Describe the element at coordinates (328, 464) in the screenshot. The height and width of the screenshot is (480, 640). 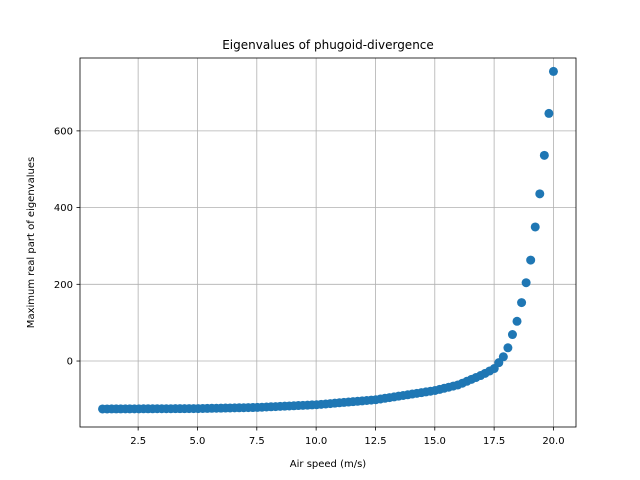
I see `x-axis-label: Air speed (m/s)` at that location.